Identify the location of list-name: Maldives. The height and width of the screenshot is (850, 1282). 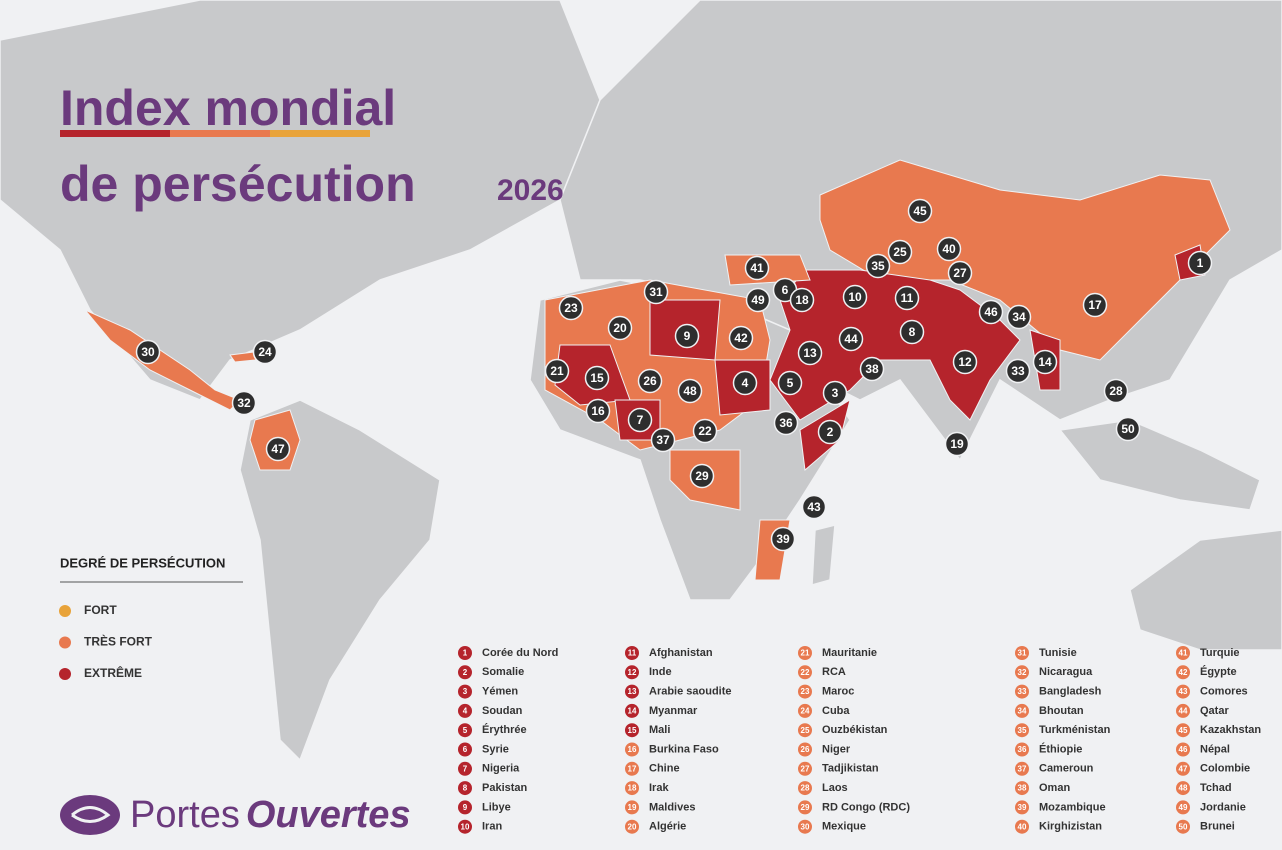
(672, 807).